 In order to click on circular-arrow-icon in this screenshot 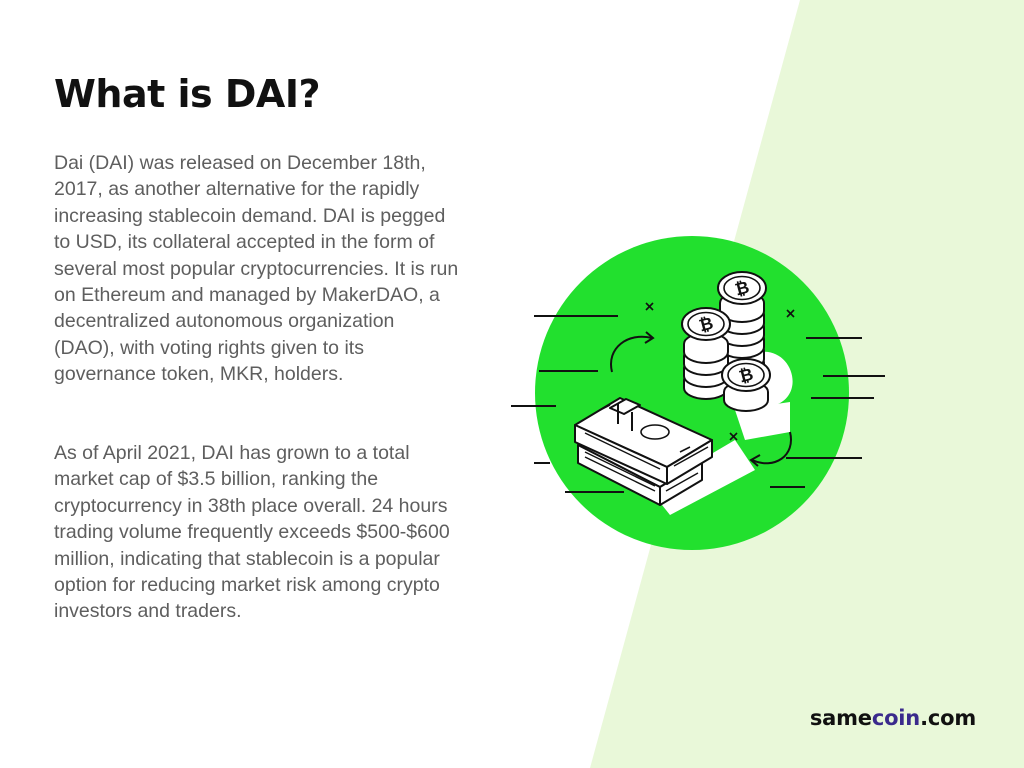, I will do `click(701, 399)`.